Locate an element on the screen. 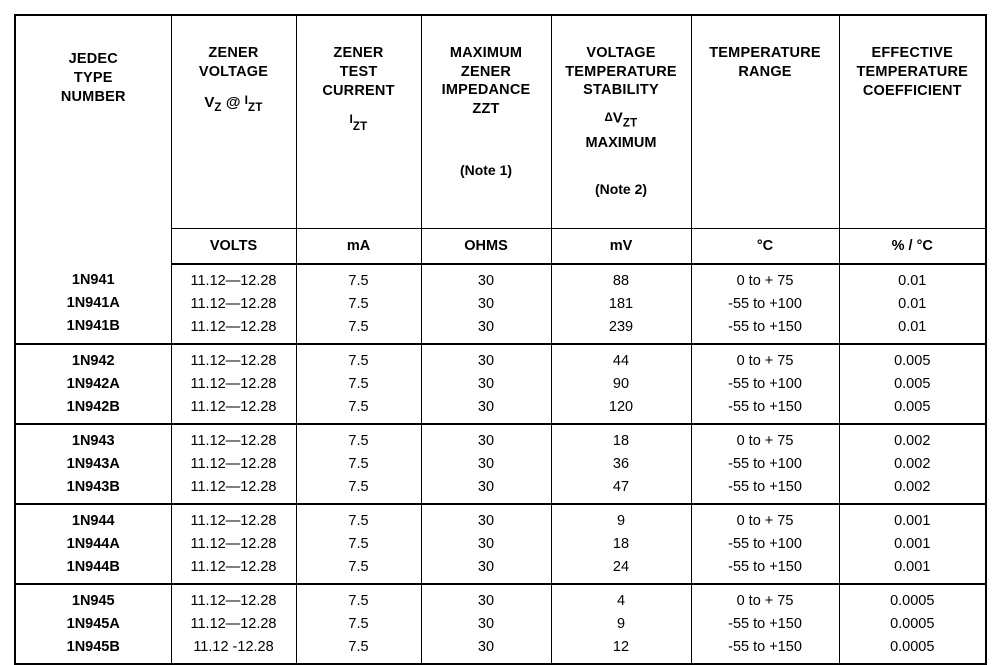 This screenshot has height=665, width=1000. symbol-base-i: I is located at coordinates (351, 119).